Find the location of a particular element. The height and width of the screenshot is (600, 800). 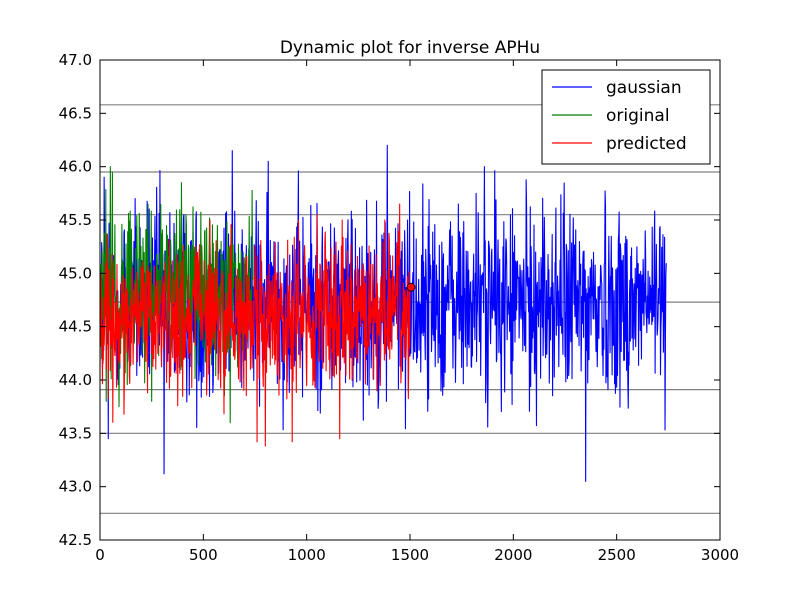

legend: gaussian original predicted is located at coordinates (626, 117).